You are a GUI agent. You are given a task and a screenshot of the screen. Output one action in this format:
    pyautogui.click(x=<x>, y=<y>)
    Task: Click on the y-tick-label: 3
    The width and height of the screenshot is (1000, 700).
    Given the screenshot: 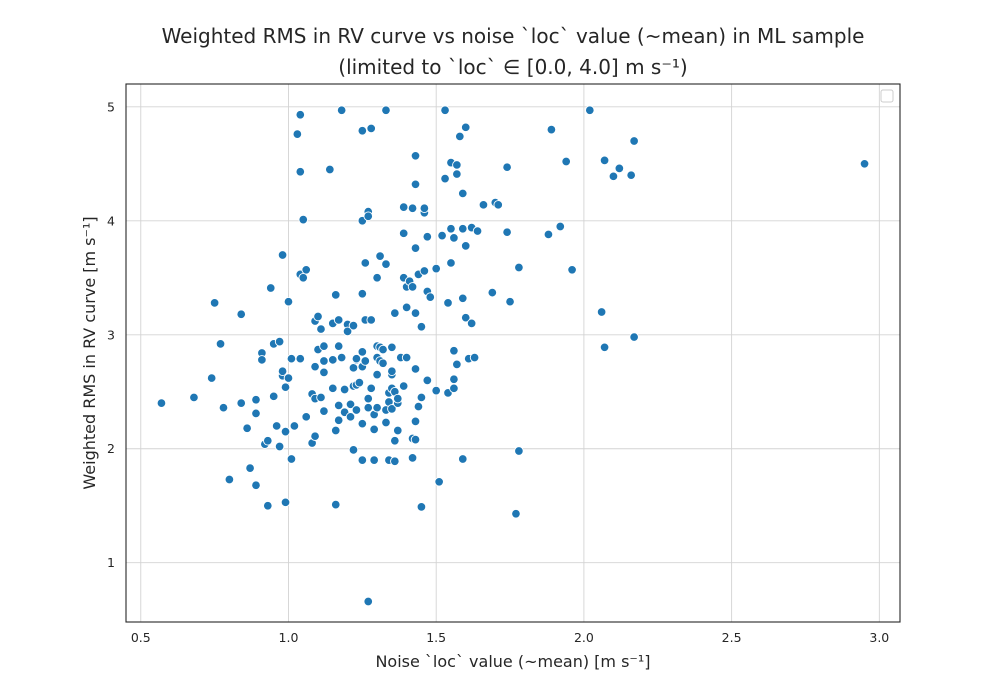 What is the action you would take?
    pyautogui.click(x=111, y=334)
    